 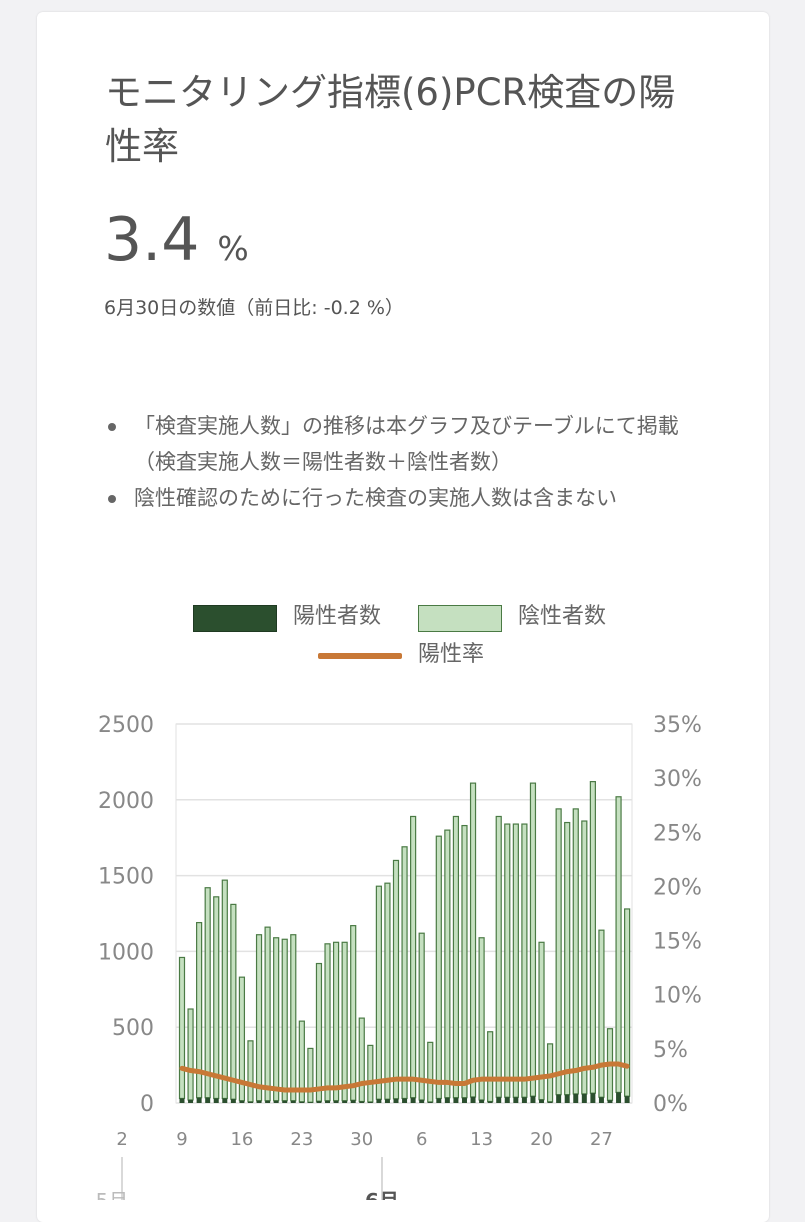 What do you see at coordinates (481, 1139) in the screenshot?
I see `x-tick-label: 13` at bounding box center [481, 1139].